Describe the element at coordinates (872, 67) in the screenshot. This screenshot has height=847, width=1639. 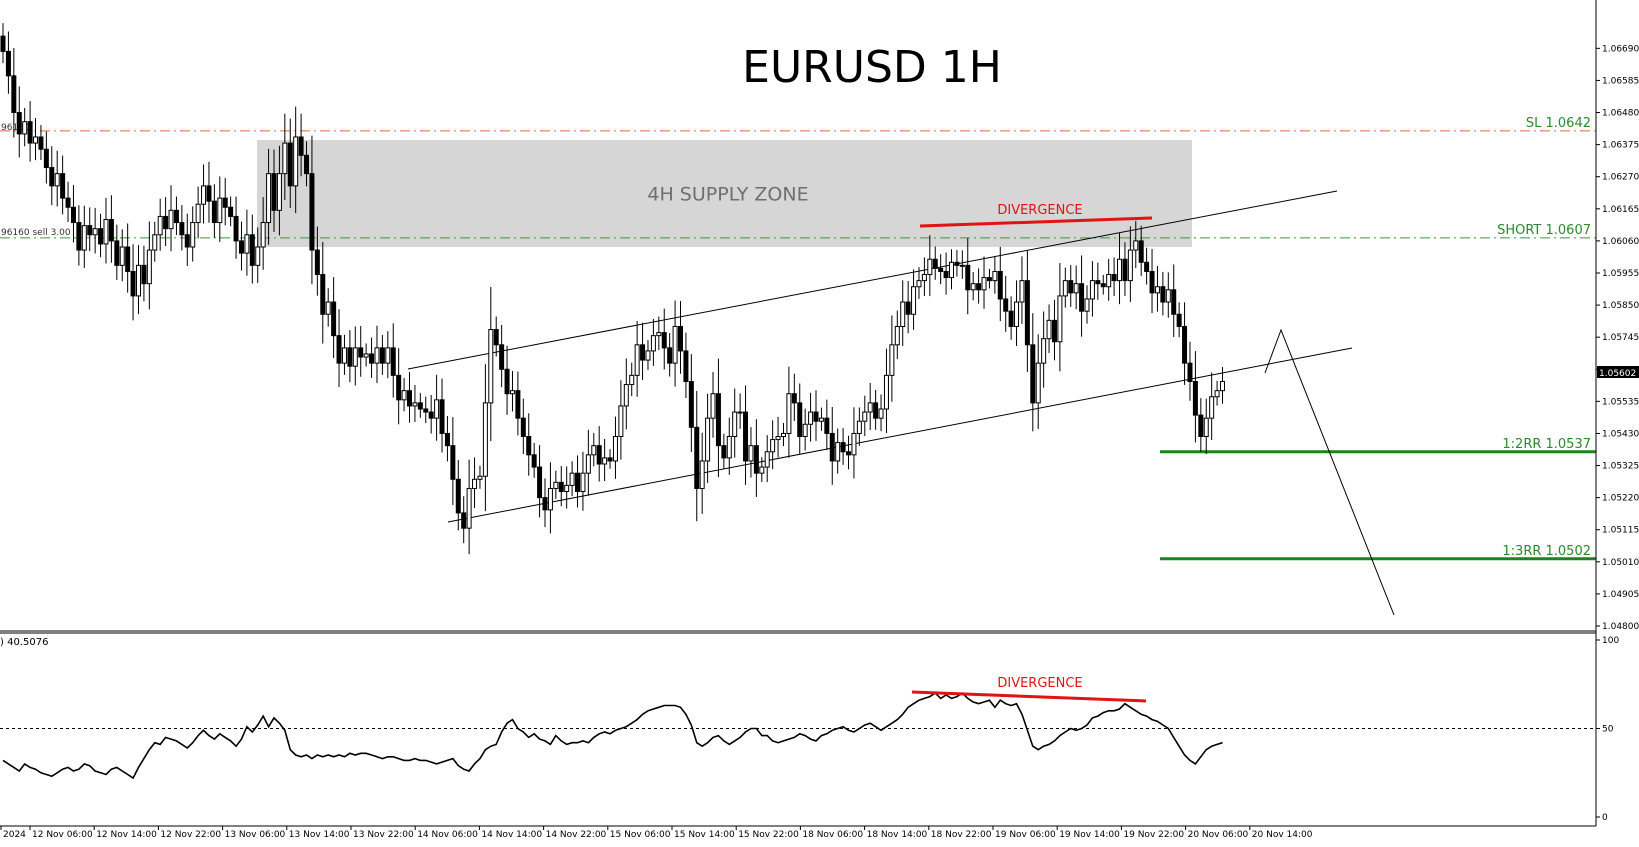
I see `chart-title: EURUSD 1H` at that location.